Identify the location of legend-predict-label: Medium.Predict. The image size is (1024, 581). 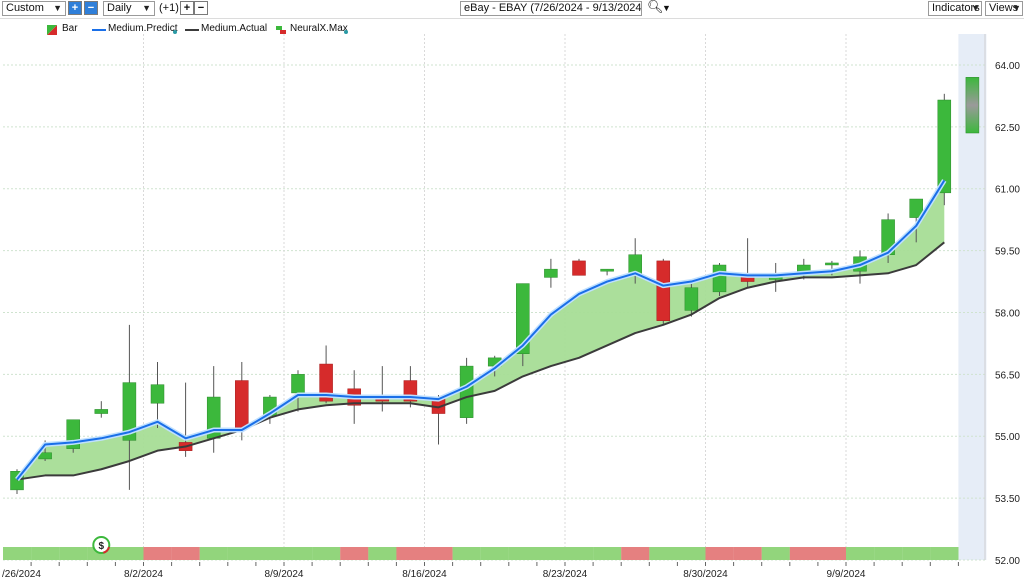
(143, 28).